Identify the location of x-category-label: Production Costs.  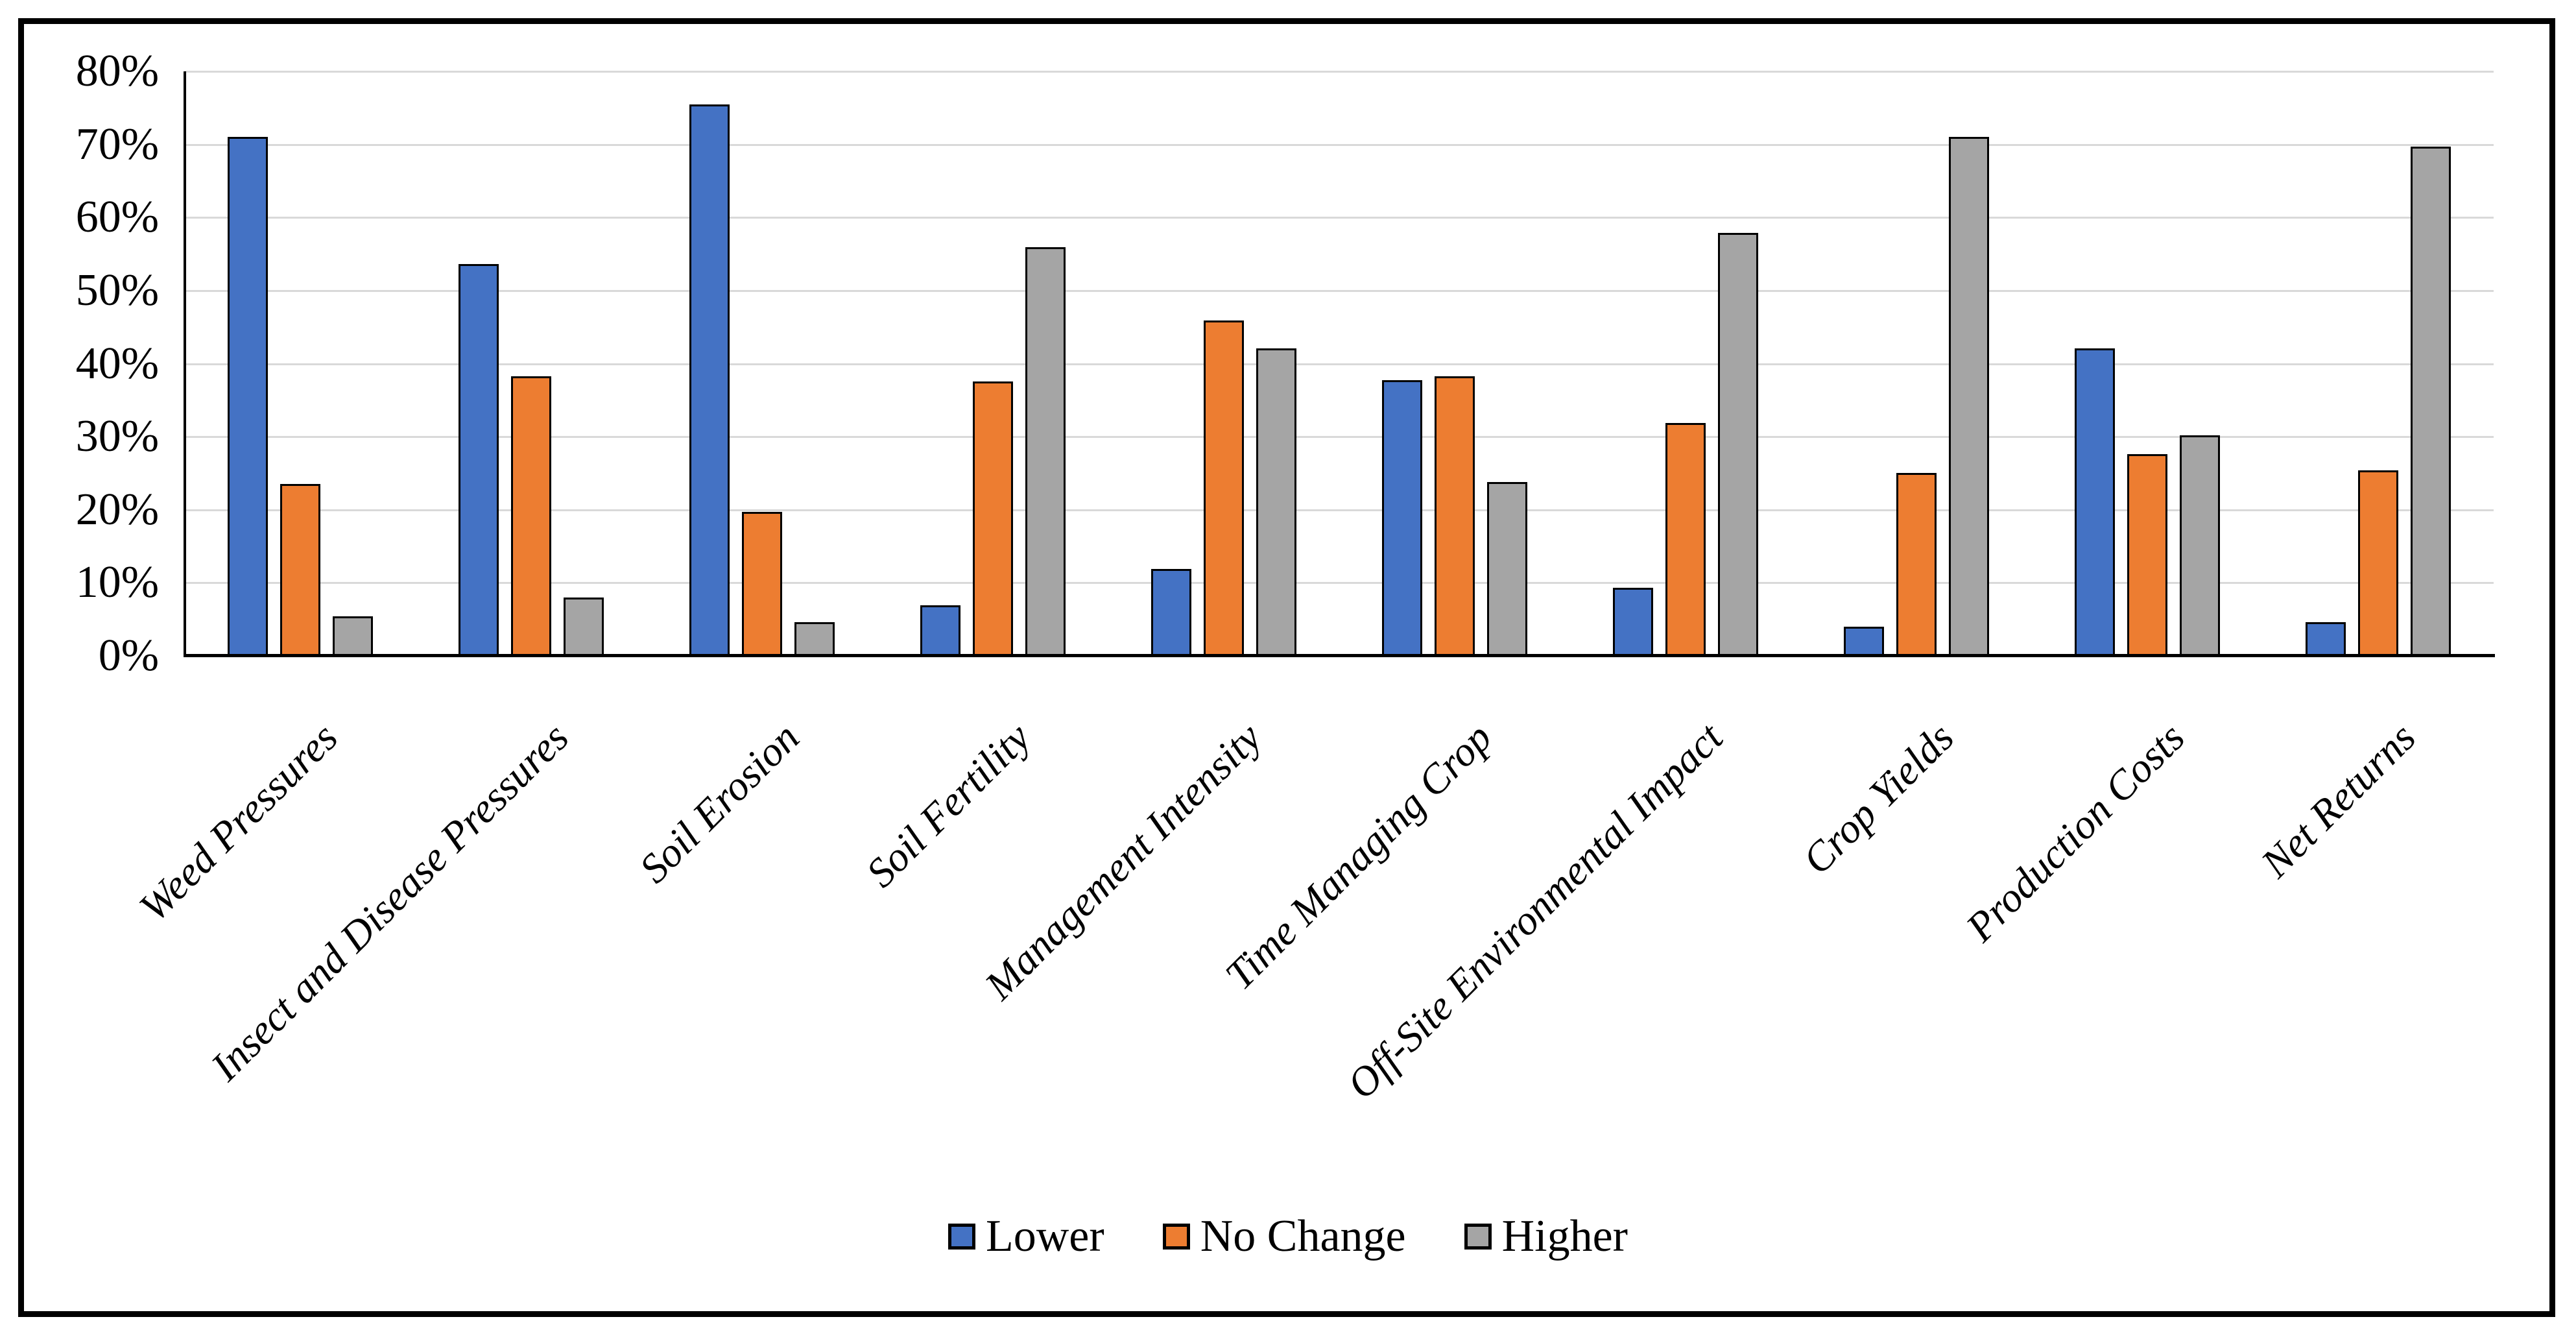
(2075, 832).